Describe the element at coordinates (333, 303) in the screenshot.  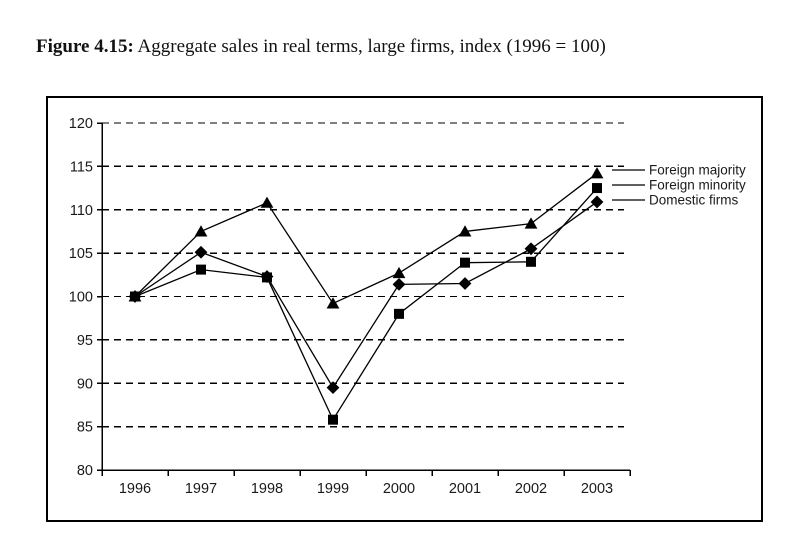
I see `marker-foreign-majority-1999` at that location.